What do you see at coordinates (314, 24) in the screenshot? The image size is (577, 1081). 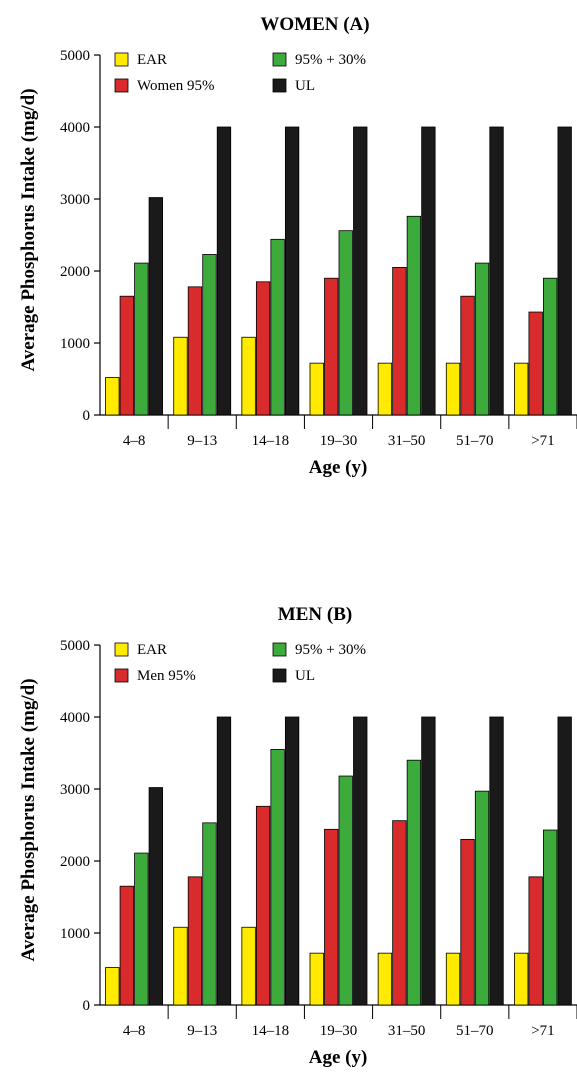 I see `chart-title: WOMEN (A)` at bounding box center [314, 24].